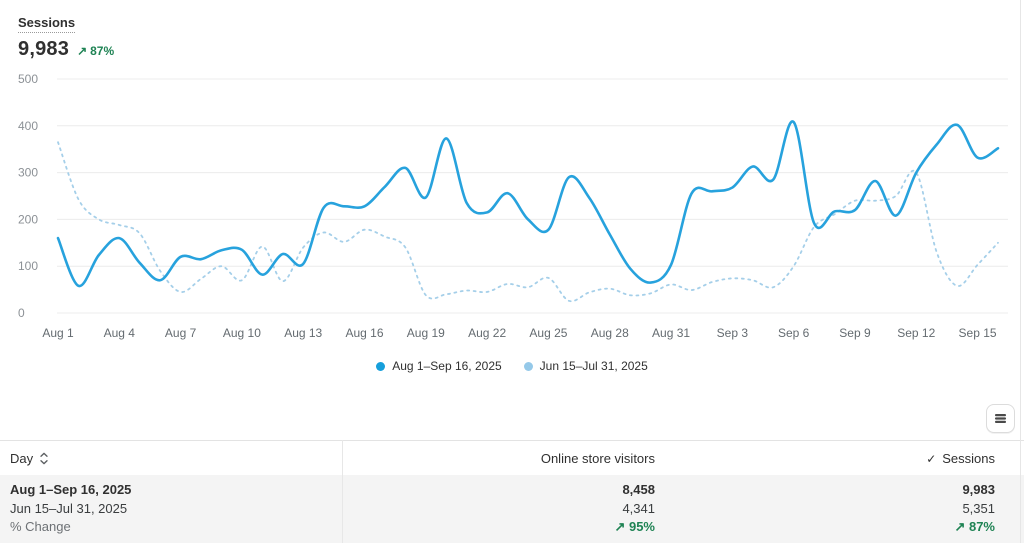 Image resolution: width=1024 pixels, height=543 pixels. I want to click on svg-text: Sep 6, so click(794, 333).